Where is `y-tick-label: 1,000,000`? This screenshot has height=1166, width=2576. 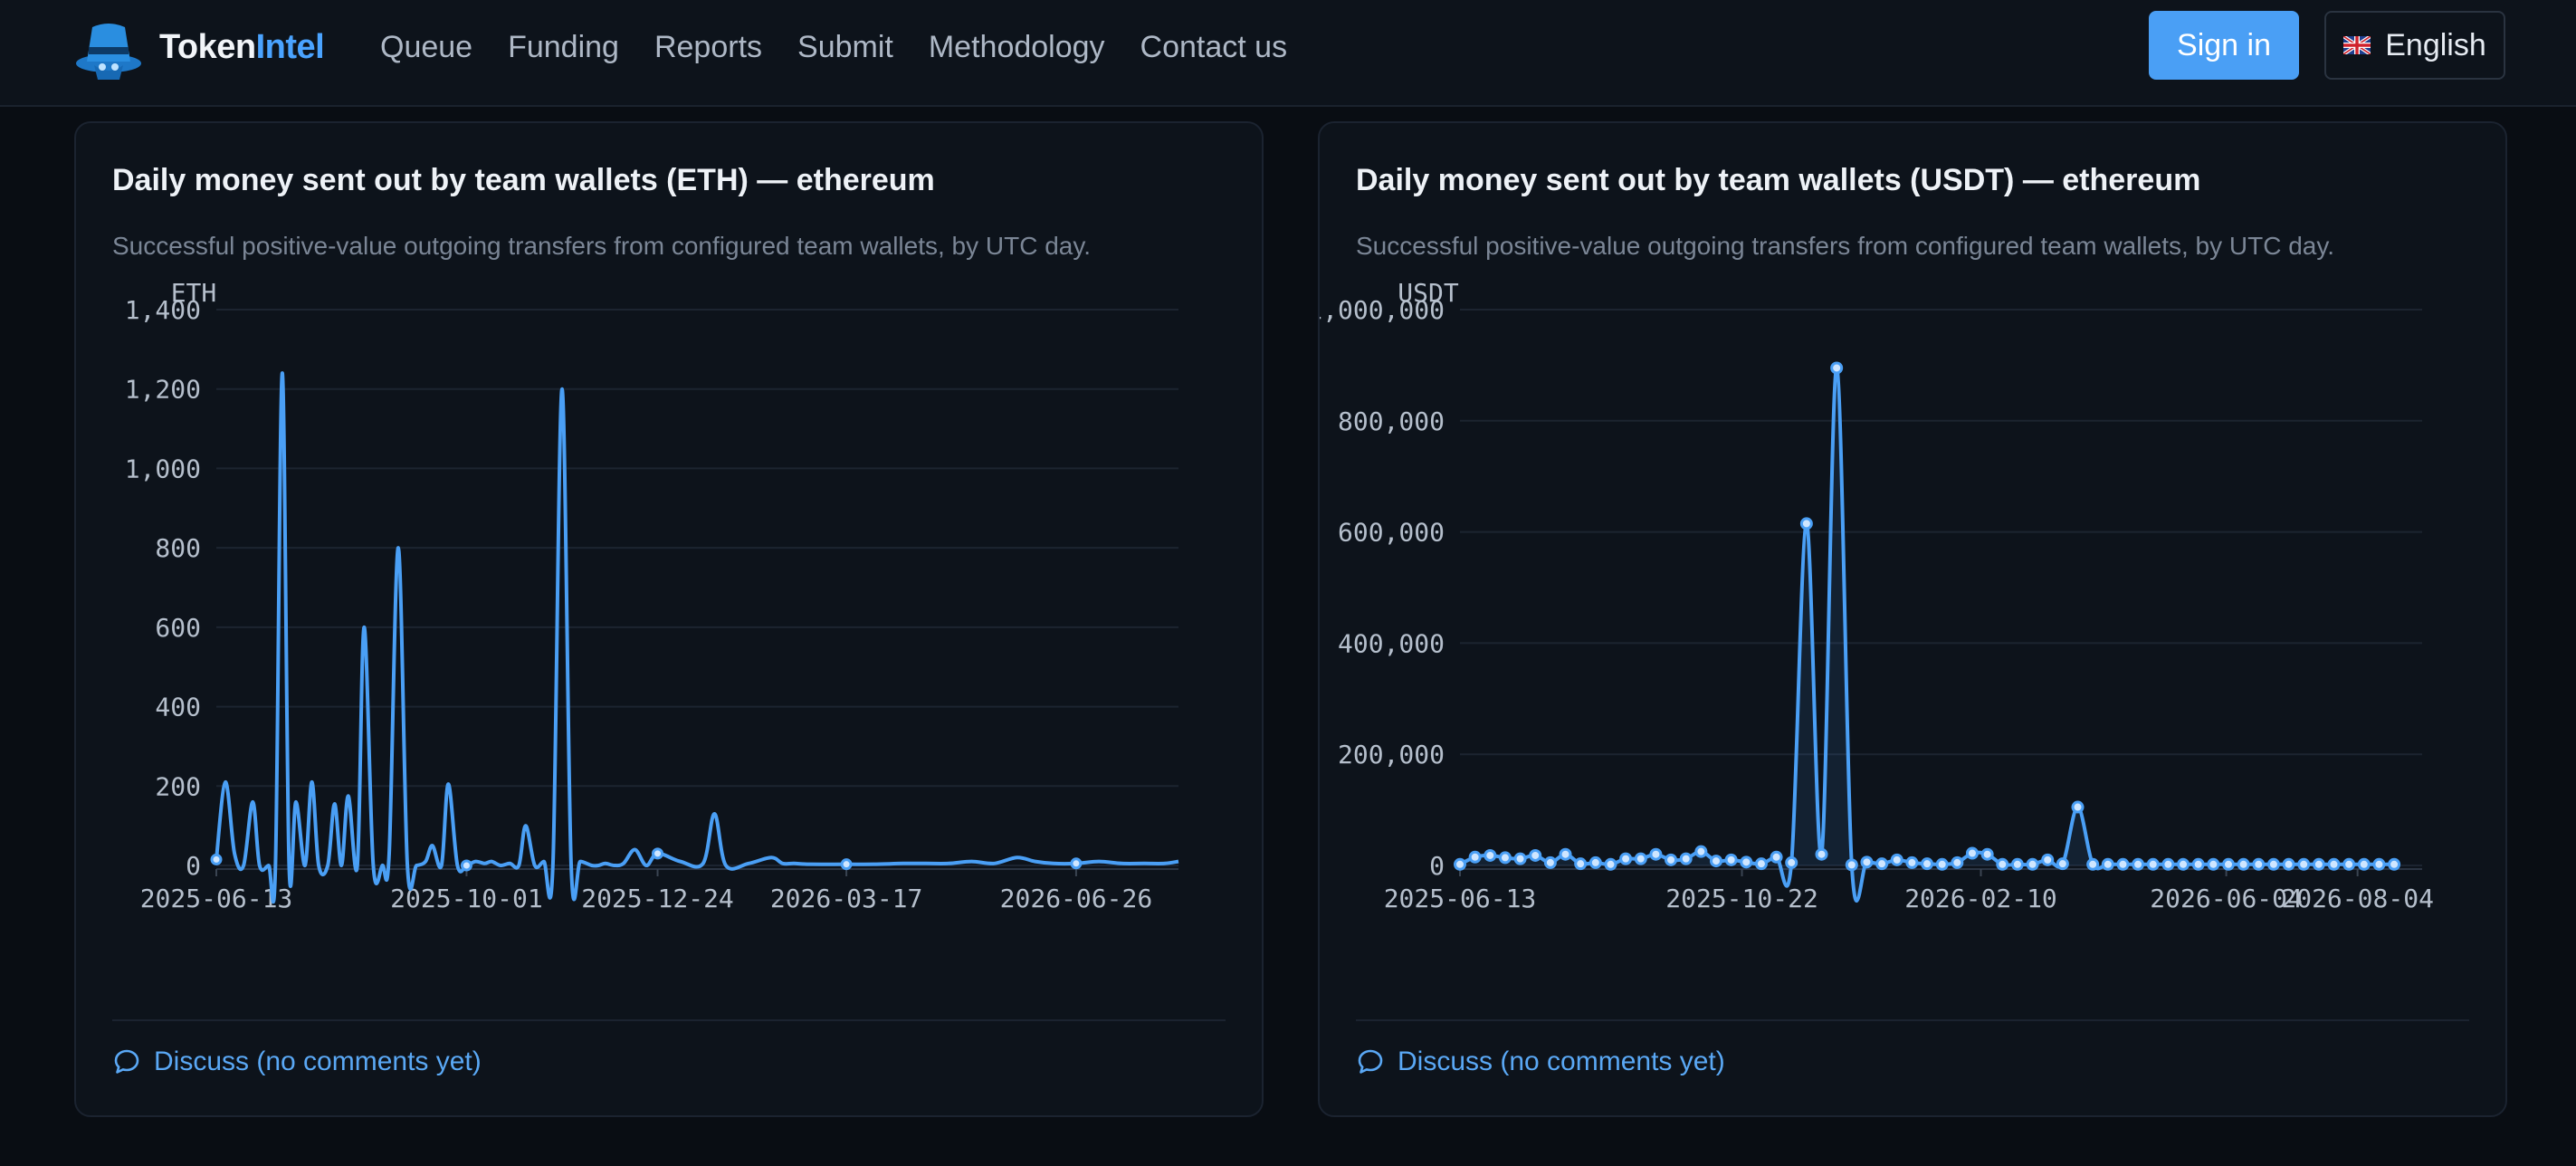 y-tick-label: 1,000,000 is located at coordinates (1383, 310).